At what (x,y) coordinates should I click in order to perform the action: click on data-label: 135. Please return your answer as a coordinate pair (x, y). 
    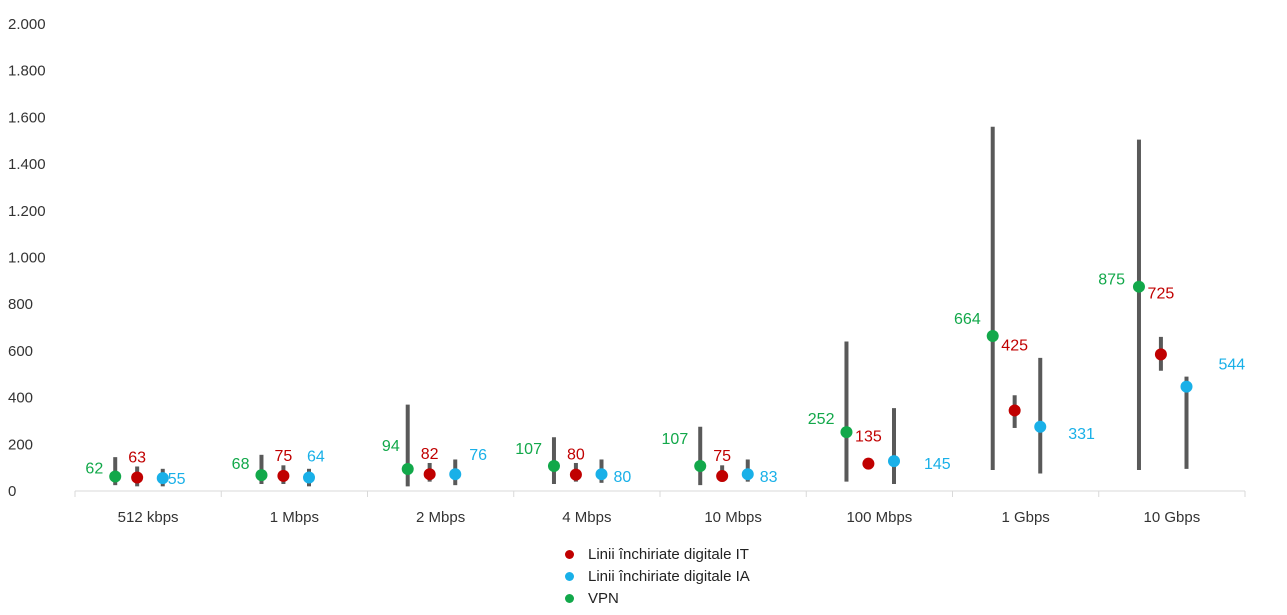
    Looking at the image, I should click on (868, 437).